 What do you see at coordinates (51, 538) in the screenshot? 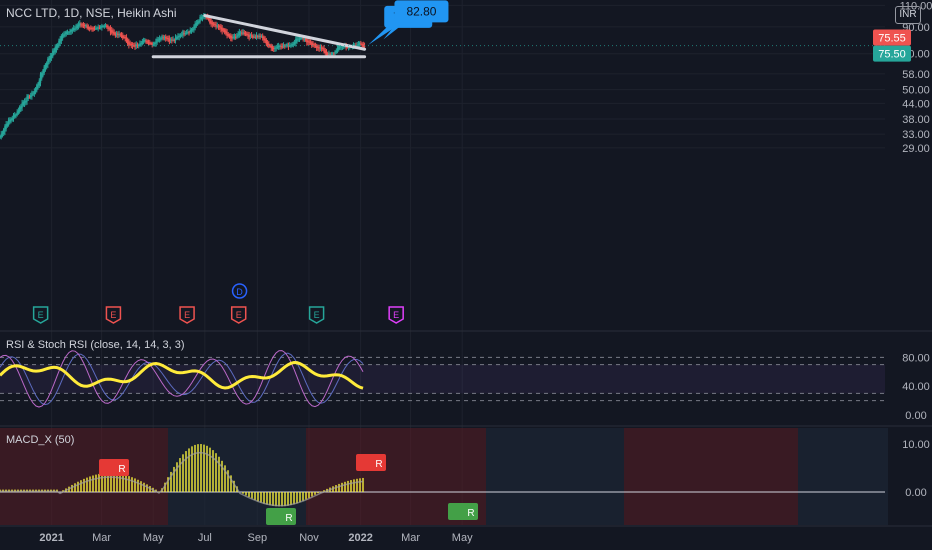
I see `time-tick-label: 2021` at bounding box center [51, 538].